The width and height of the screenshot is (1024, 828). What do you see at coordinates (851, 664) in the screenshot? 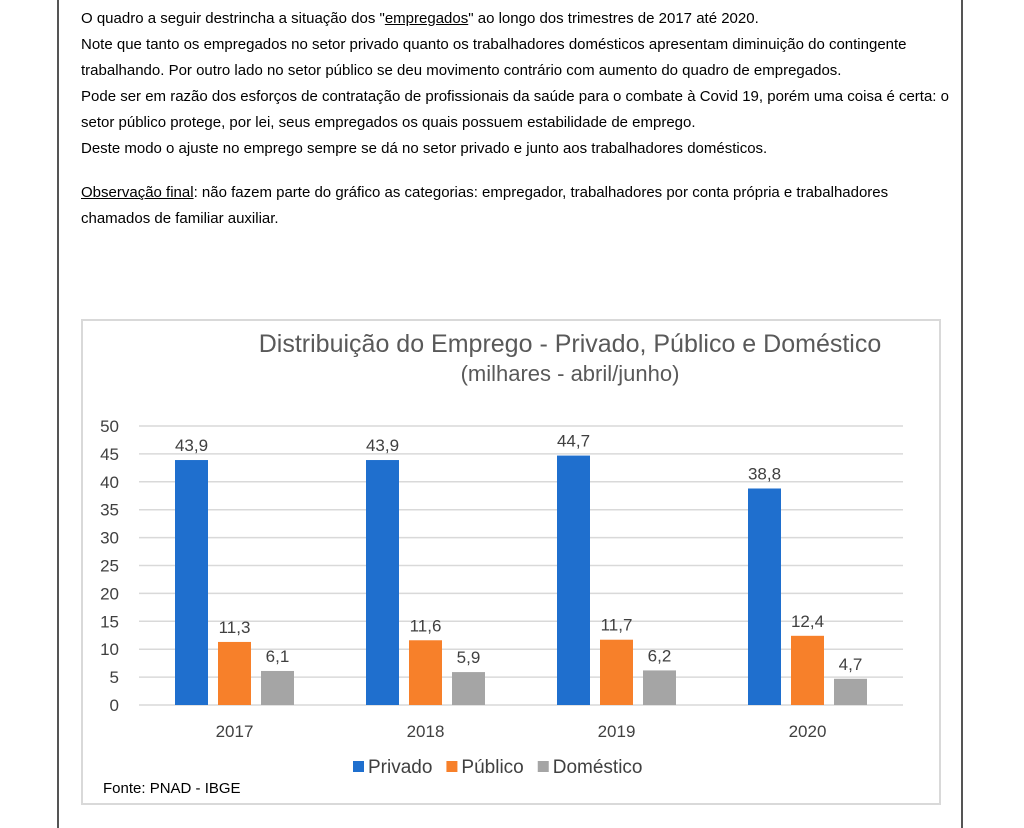
I see `data-label: 4,7` at bounding box center [851, 664].